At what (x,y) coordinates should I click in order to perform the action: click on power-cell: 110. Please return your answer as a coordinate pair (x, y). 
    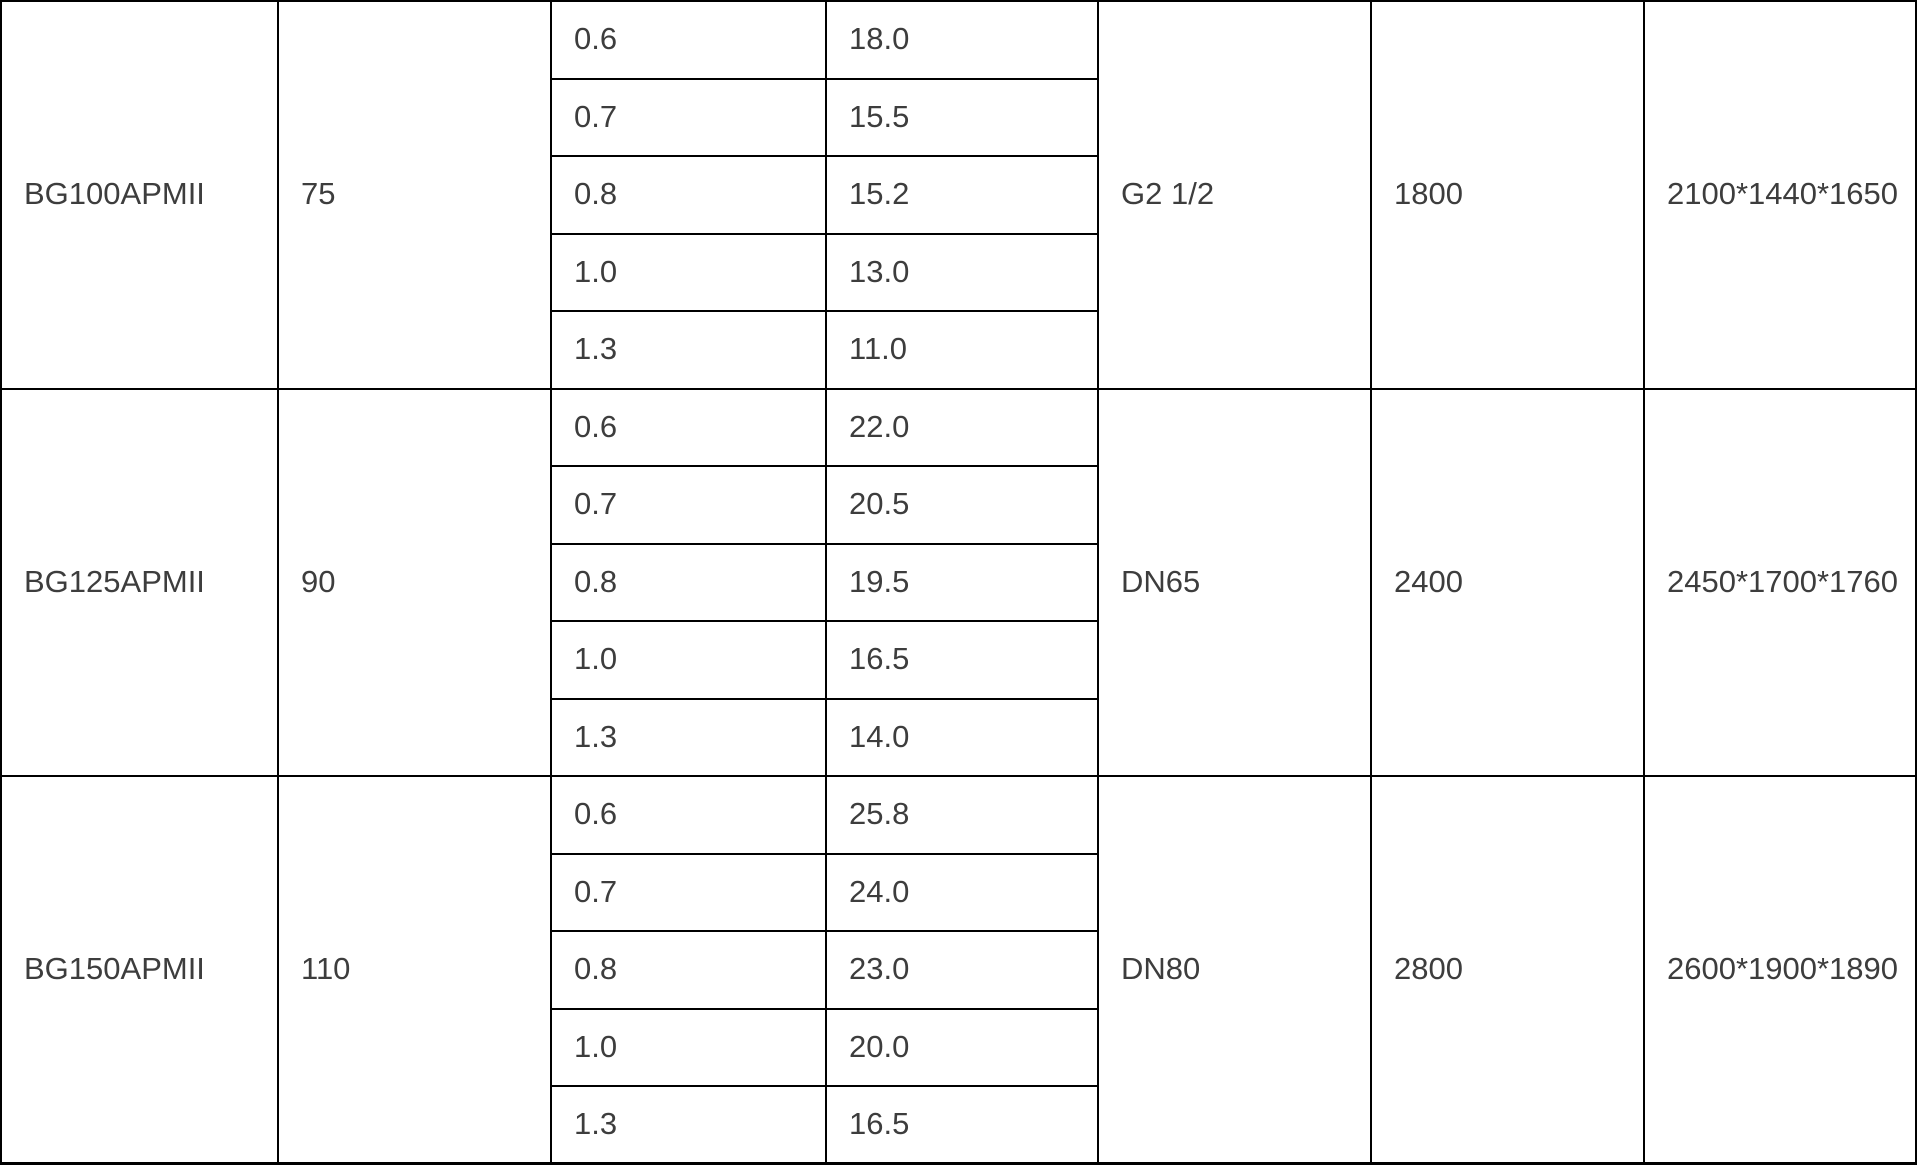
    Looking at the image, I should click on (414, 970).